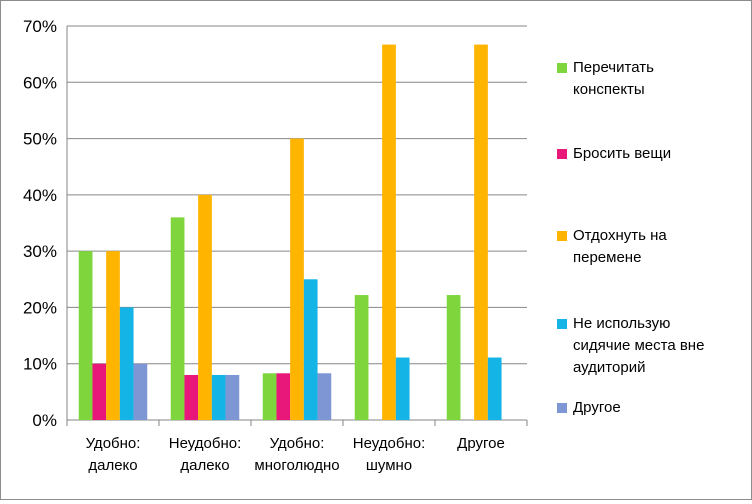 The width and height of the screenshot is (752, 504). What do you see at coordinates (44, 420) in the screenshot?
I see `y-tick-label: 0%` at bounding box center [44, 420].